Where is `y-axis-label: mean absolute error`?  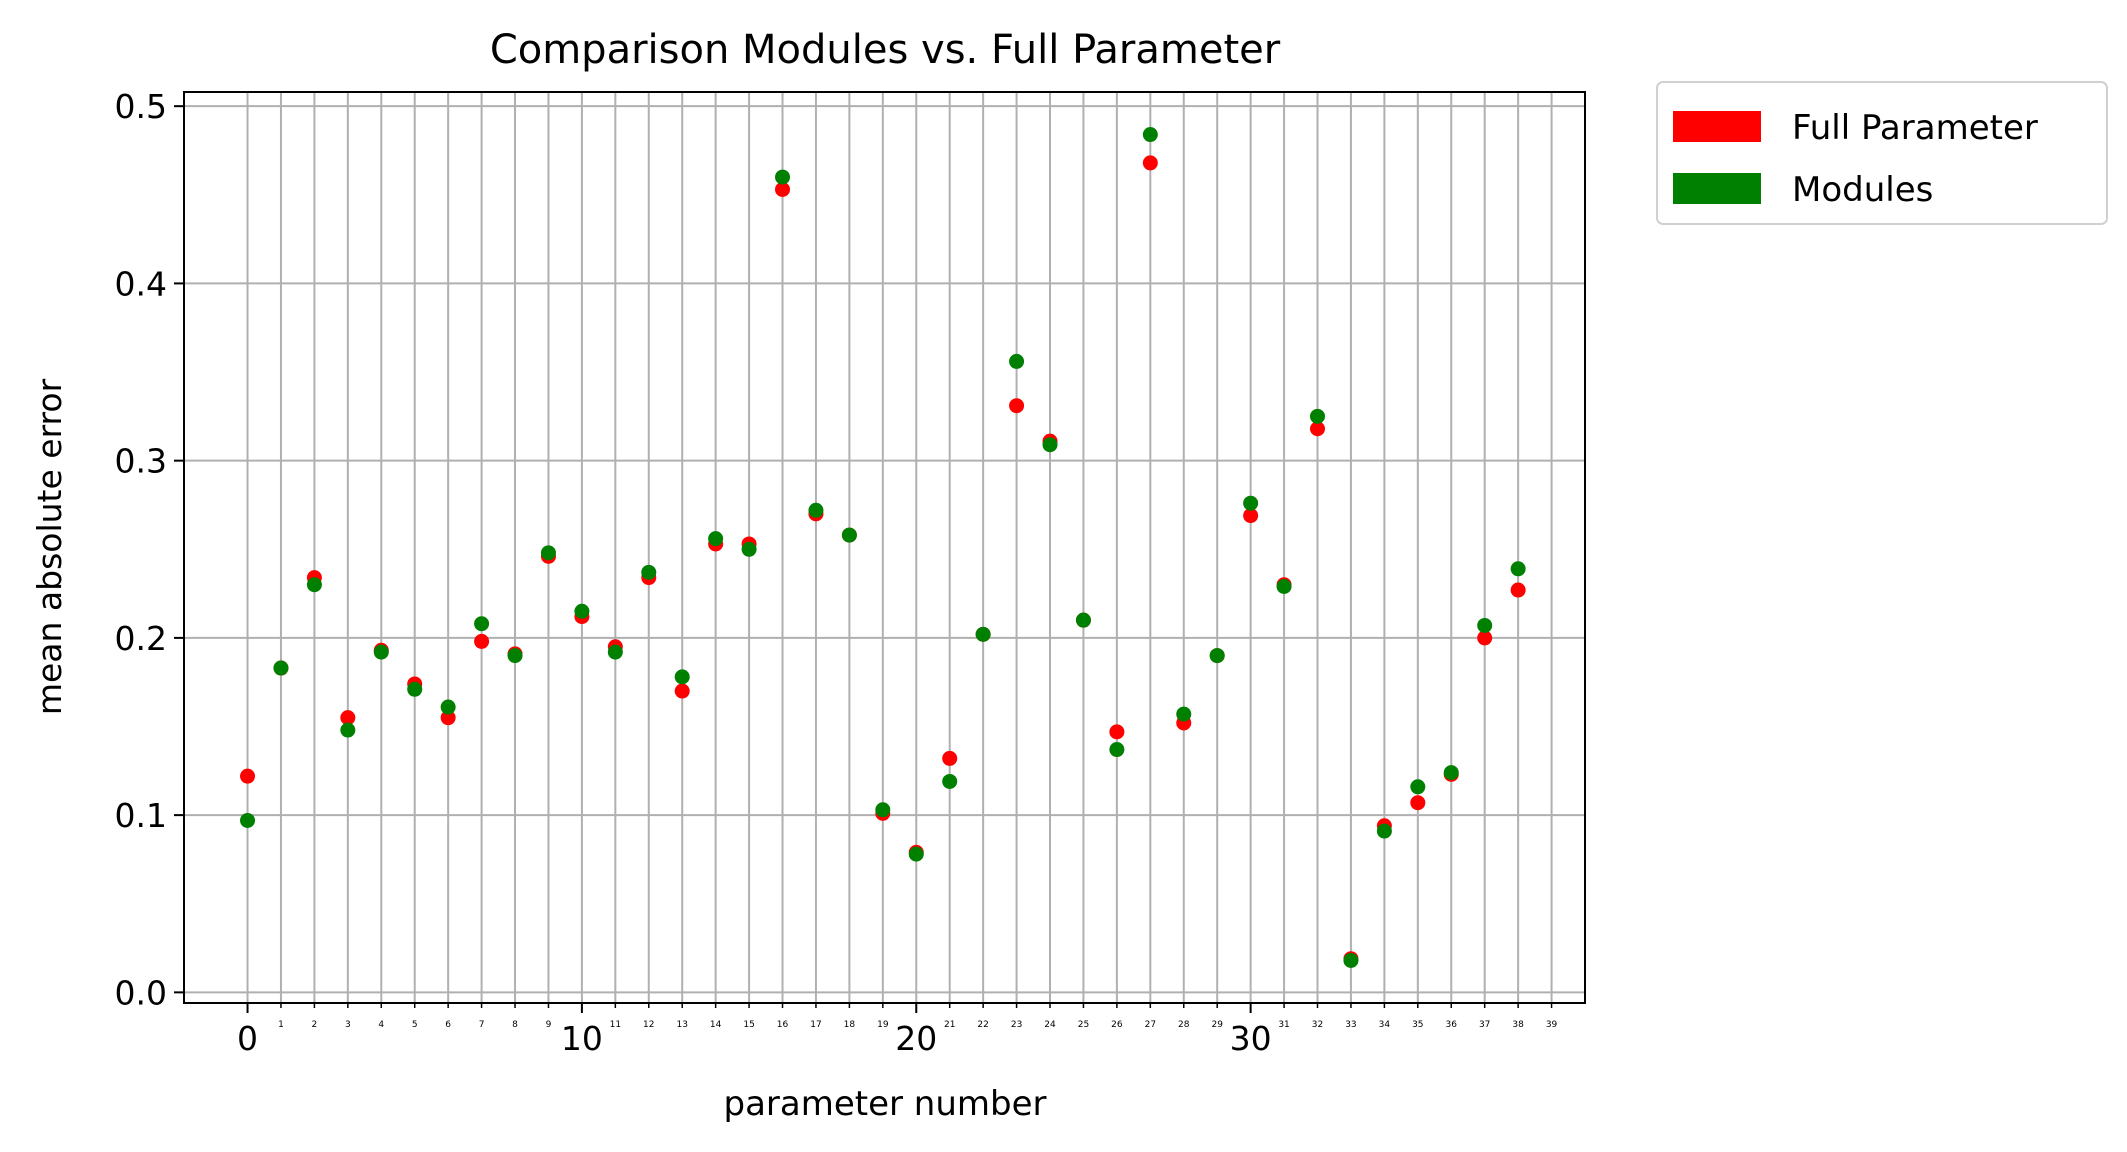
y-axis-label: mean absolute error is located at coordinates (49, 546).